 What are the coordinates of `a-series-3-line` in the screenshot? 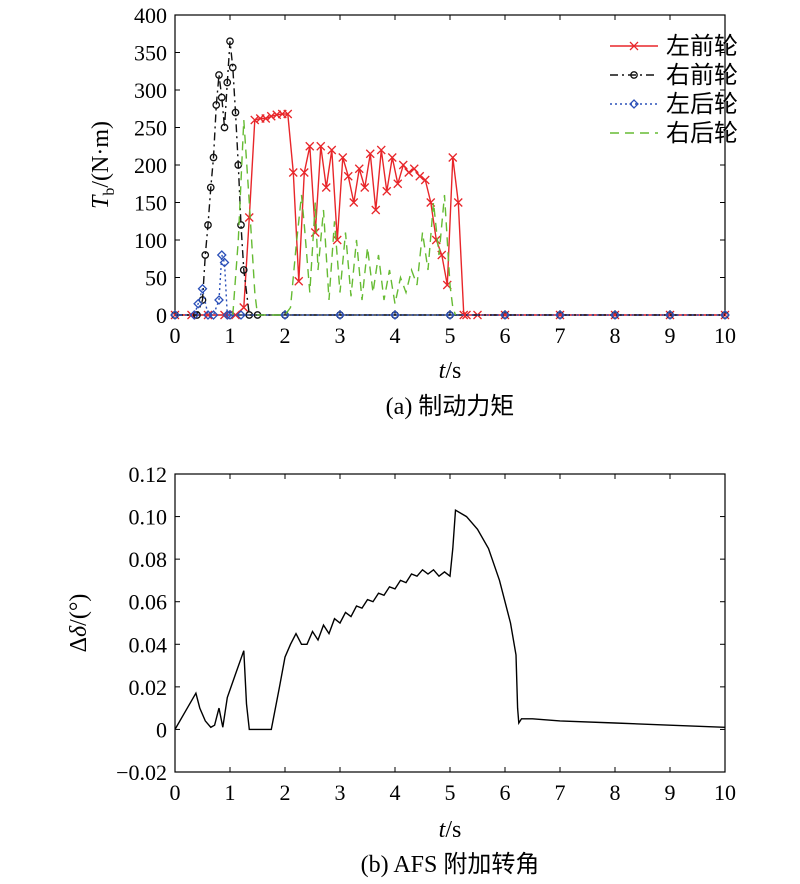 It's located at (344, 217).